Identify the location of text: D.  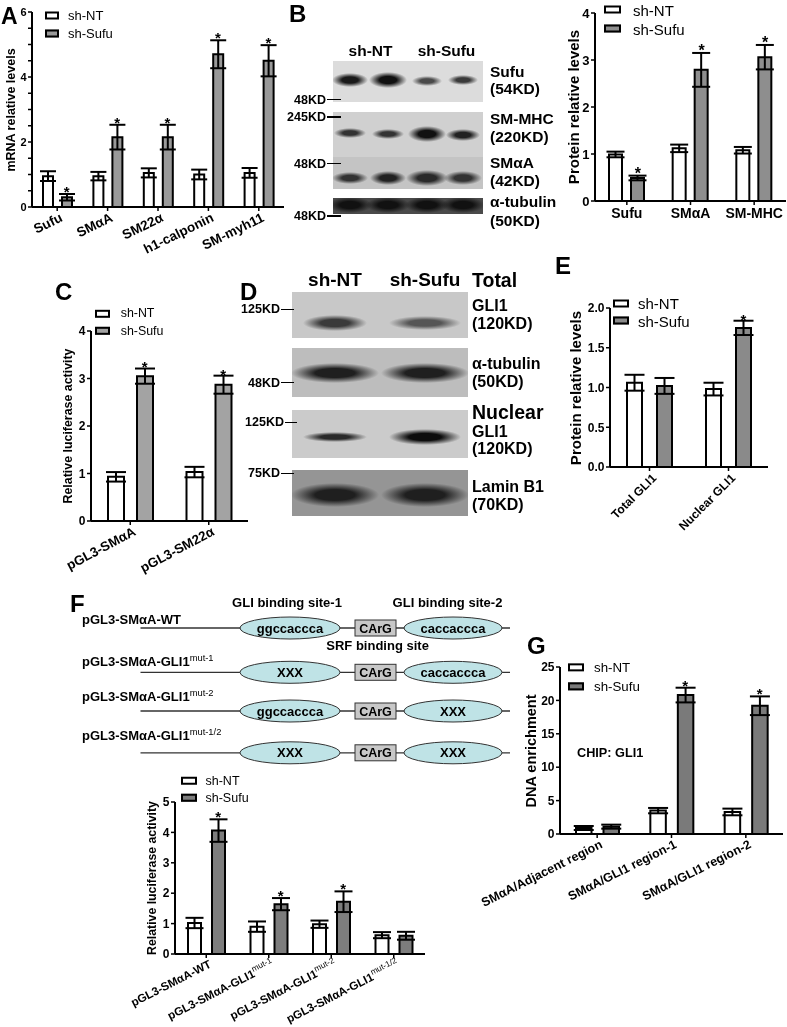
(249, 291).